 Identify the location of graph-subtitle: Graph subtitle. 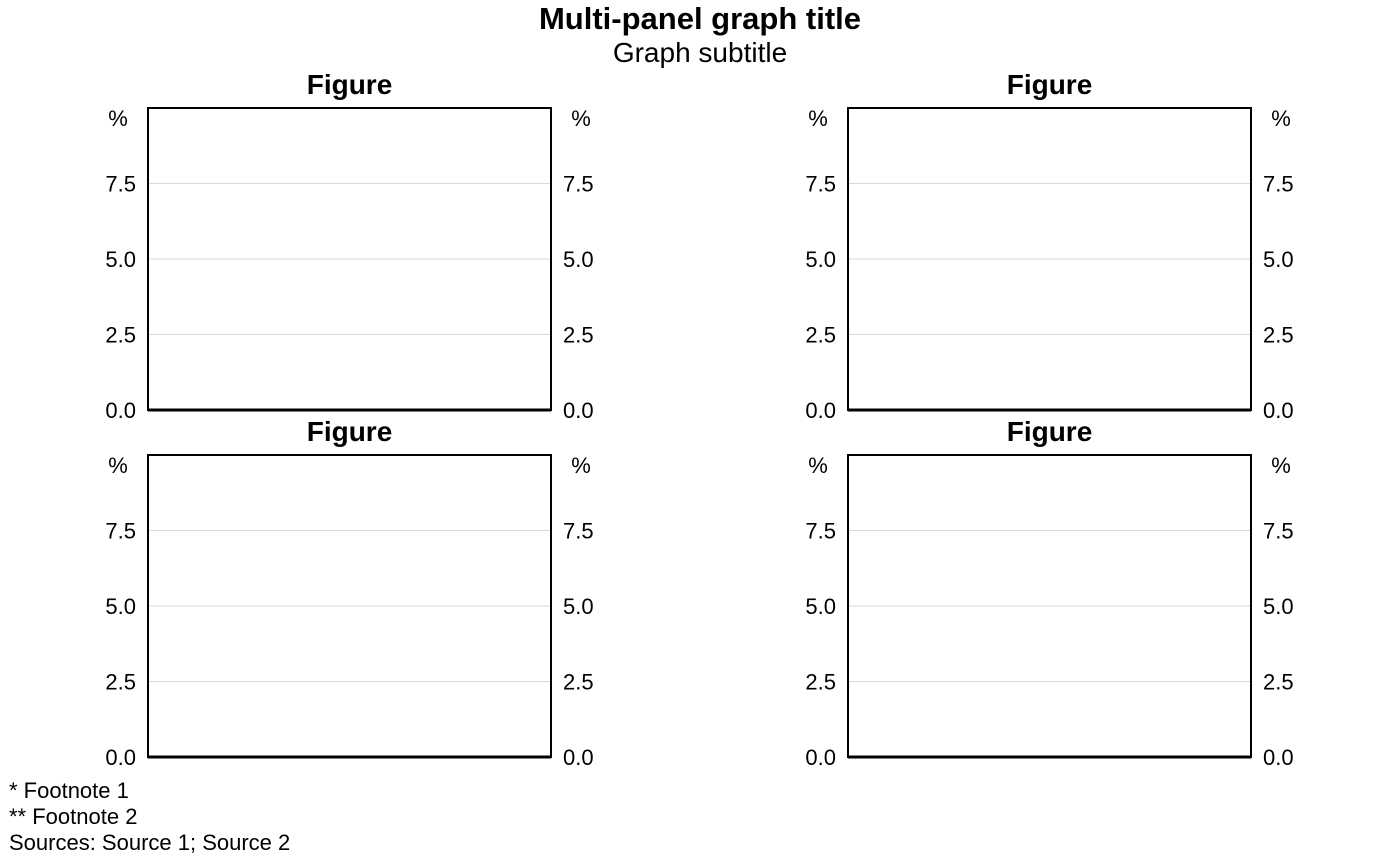
(700, 52).